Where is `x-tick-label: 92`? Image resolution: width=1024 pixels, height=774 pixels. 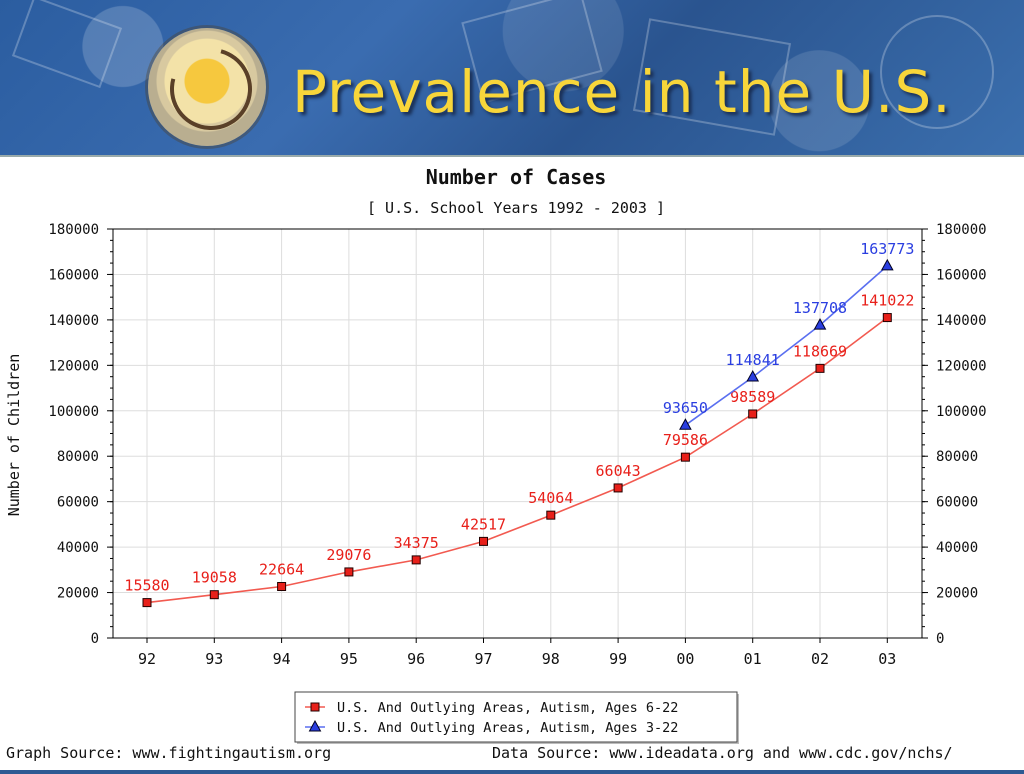
x-tick-label: 92 is located at coordinates (147, 659).